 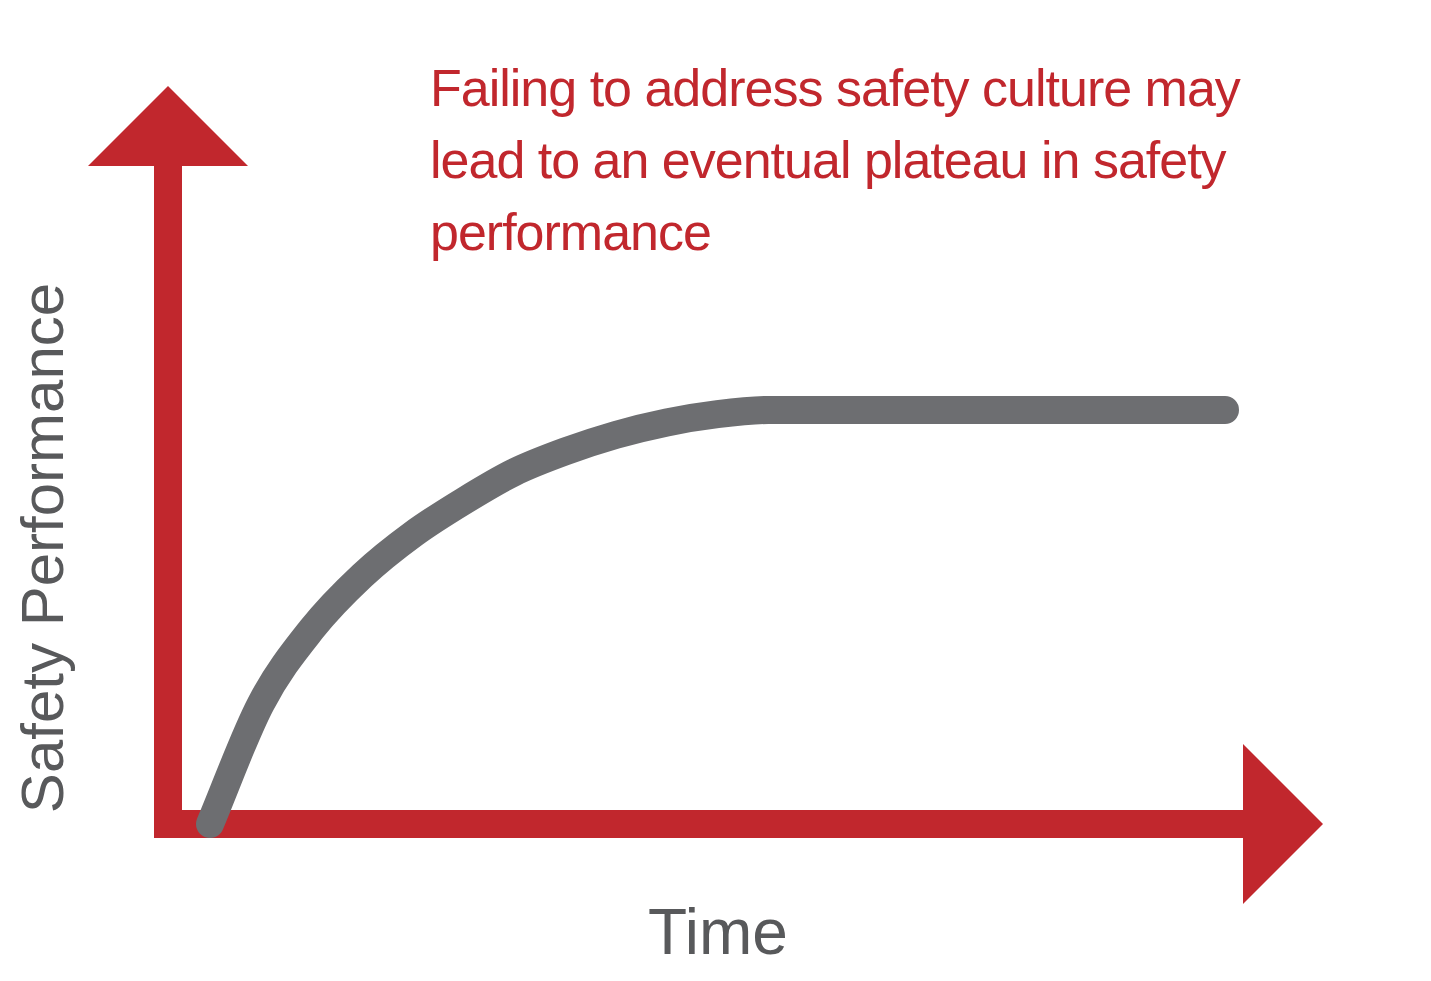 I want to click on chart-title: Failing to address safety culture may lead to an eventual plateau in safety performance, so click(x=836, y=160).